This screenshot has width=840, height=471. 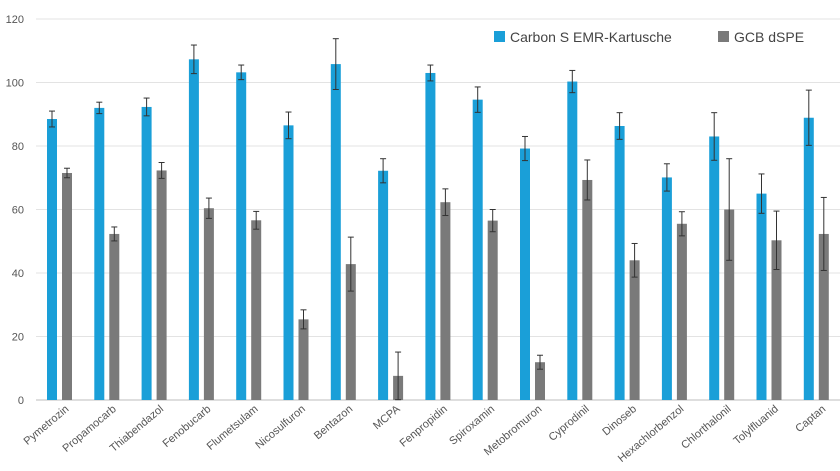 I want to click on x-tick-label: Chlorthalonil, so click(x=706, y=427).